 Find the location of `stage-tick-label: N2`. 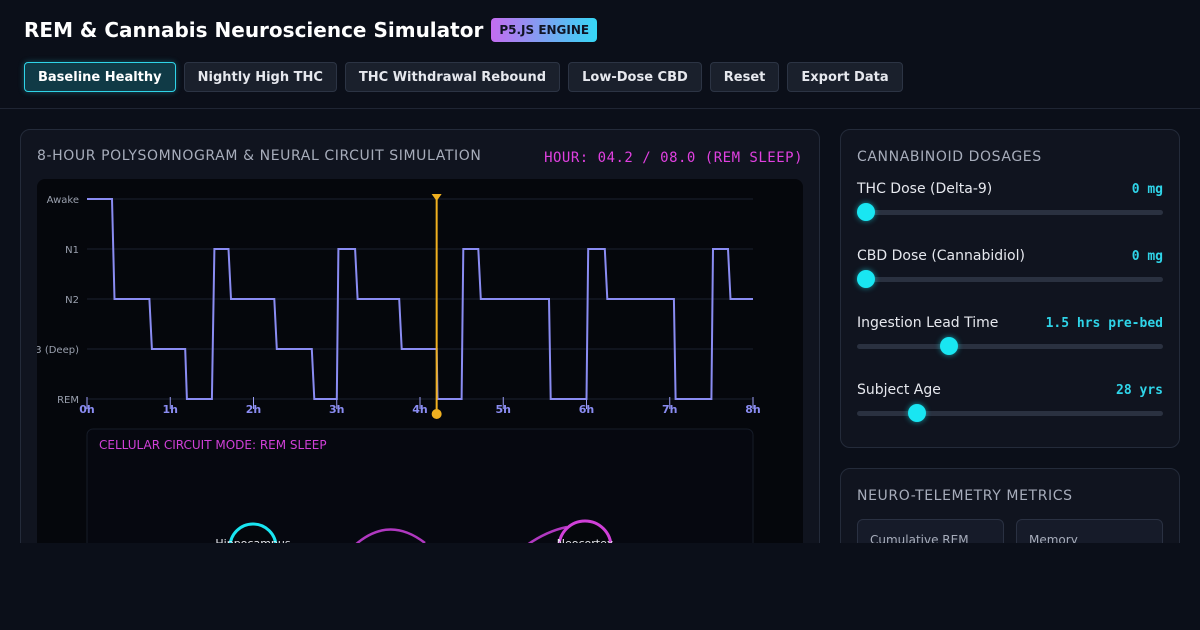

stage-tick-label: N2 is located at coordinates (72, 300).